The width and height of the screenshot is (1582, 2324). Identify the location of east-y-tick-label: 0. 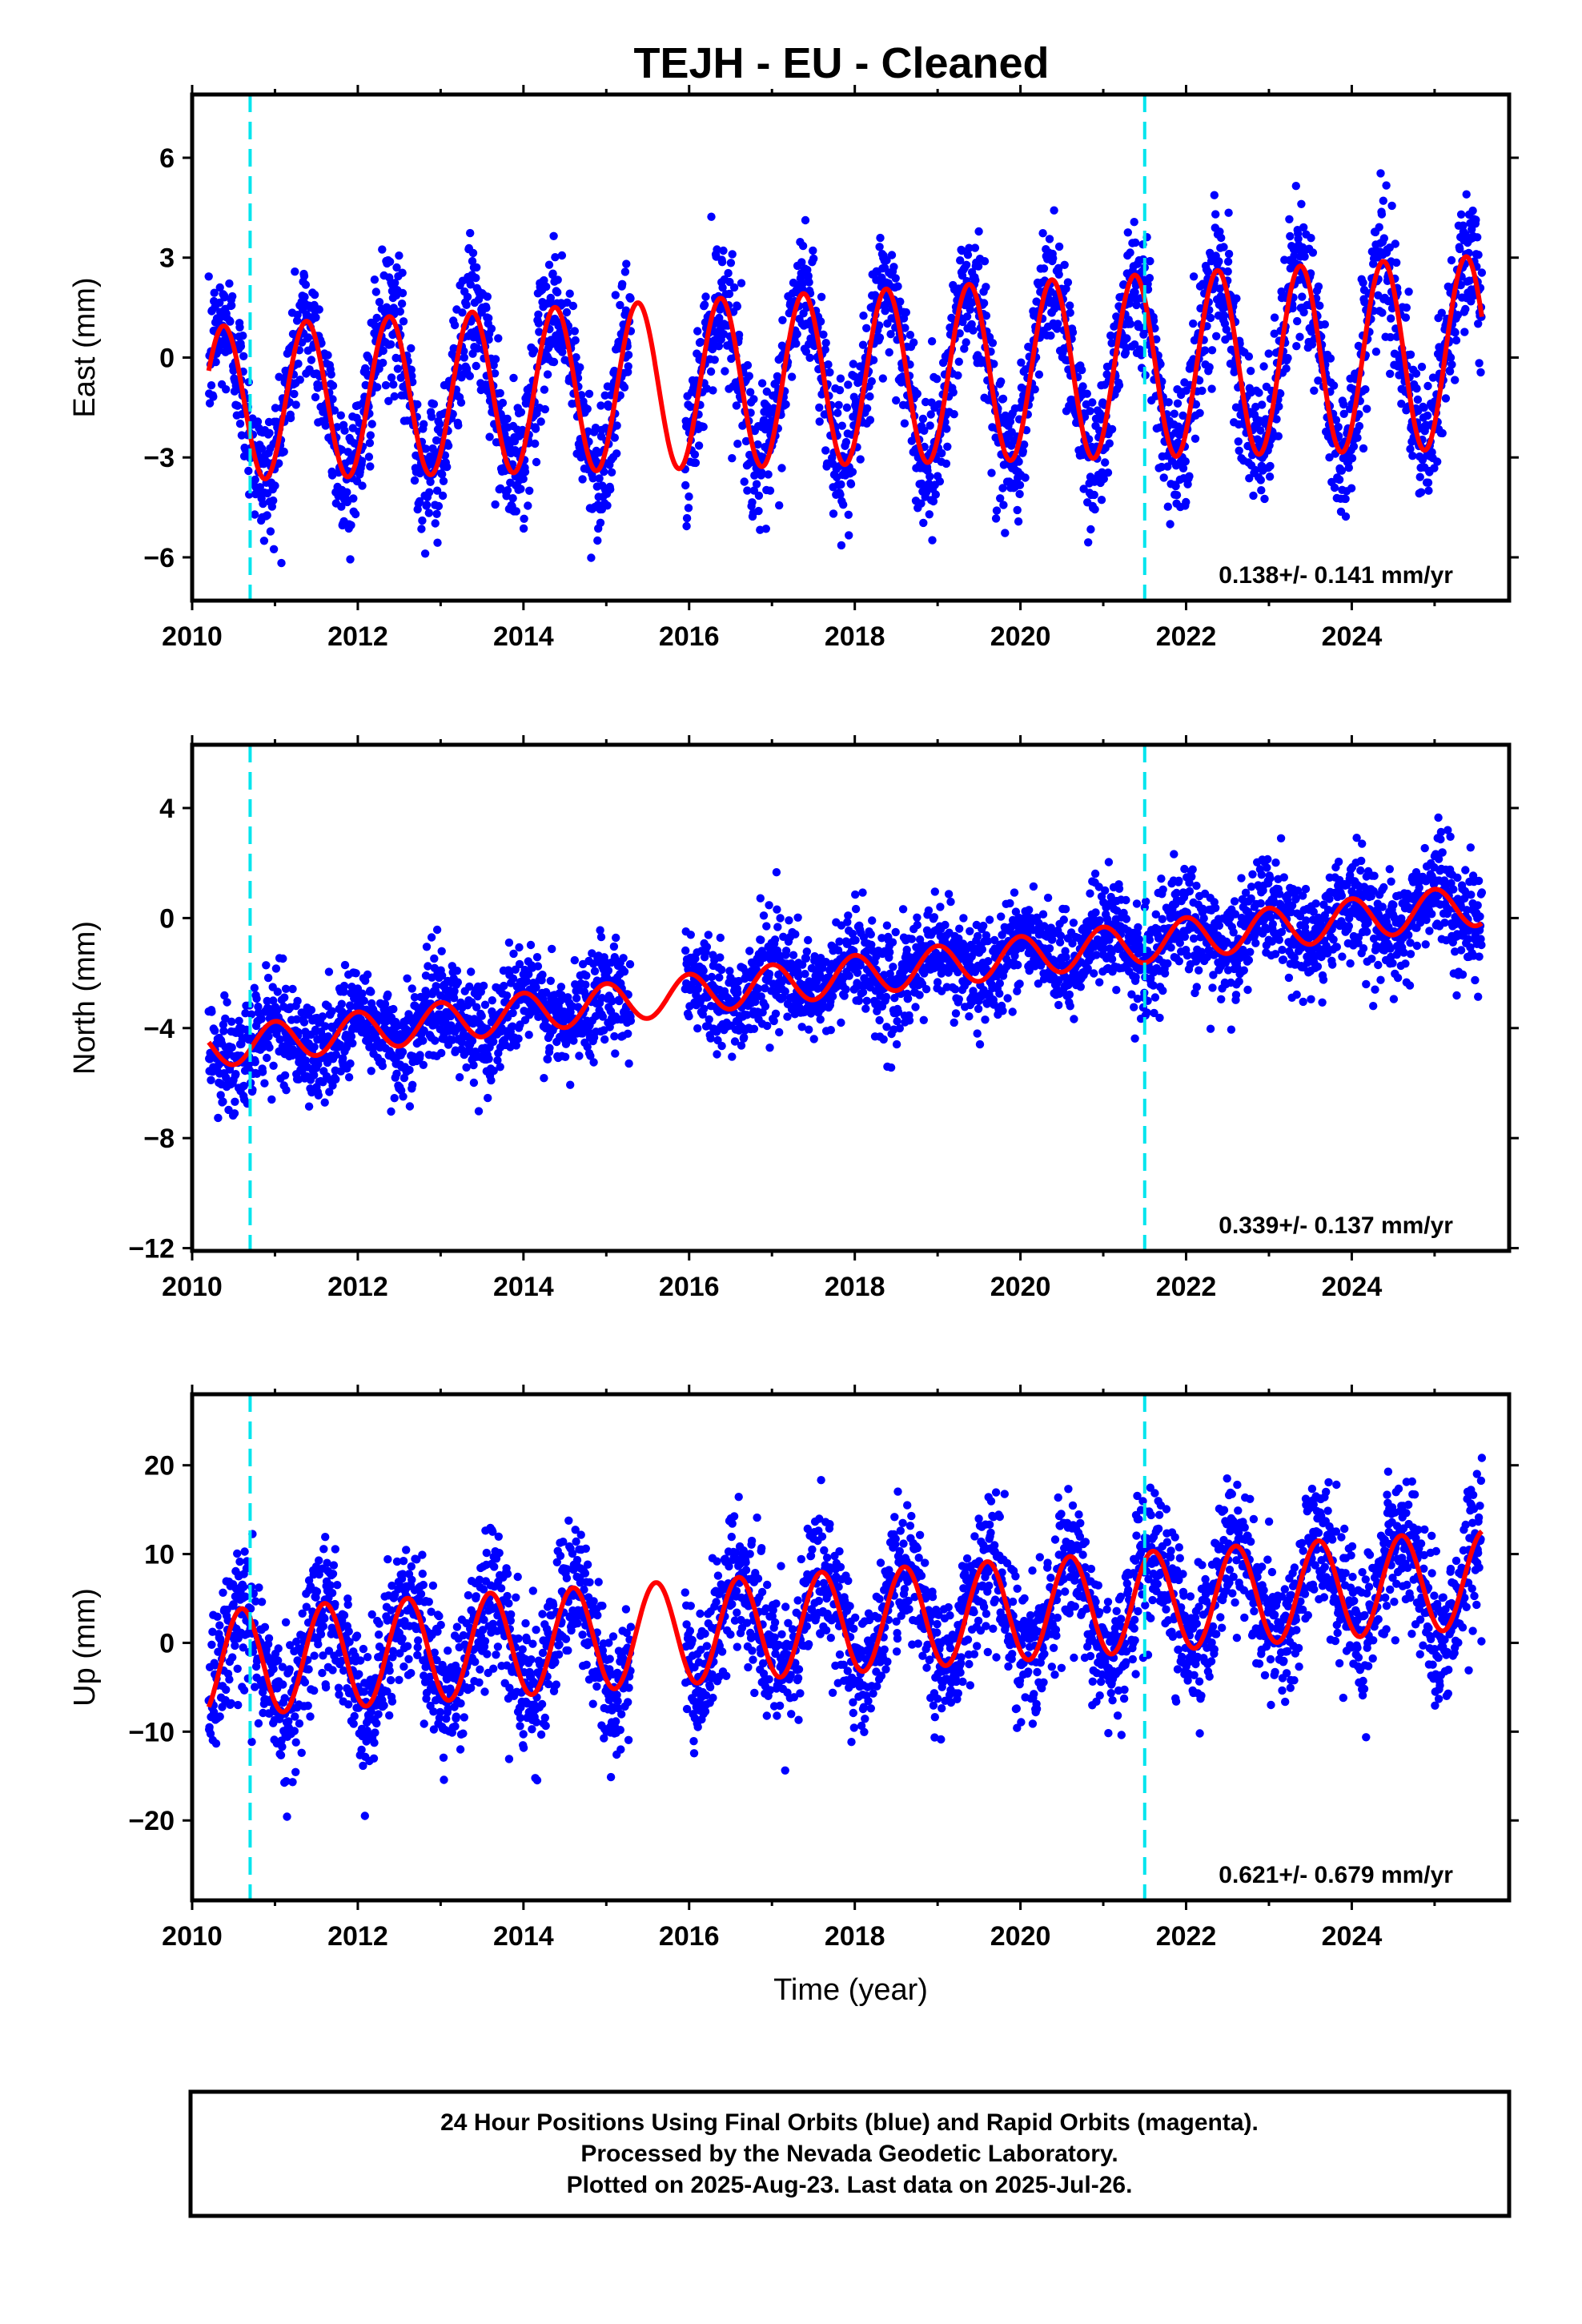
(167, 358).